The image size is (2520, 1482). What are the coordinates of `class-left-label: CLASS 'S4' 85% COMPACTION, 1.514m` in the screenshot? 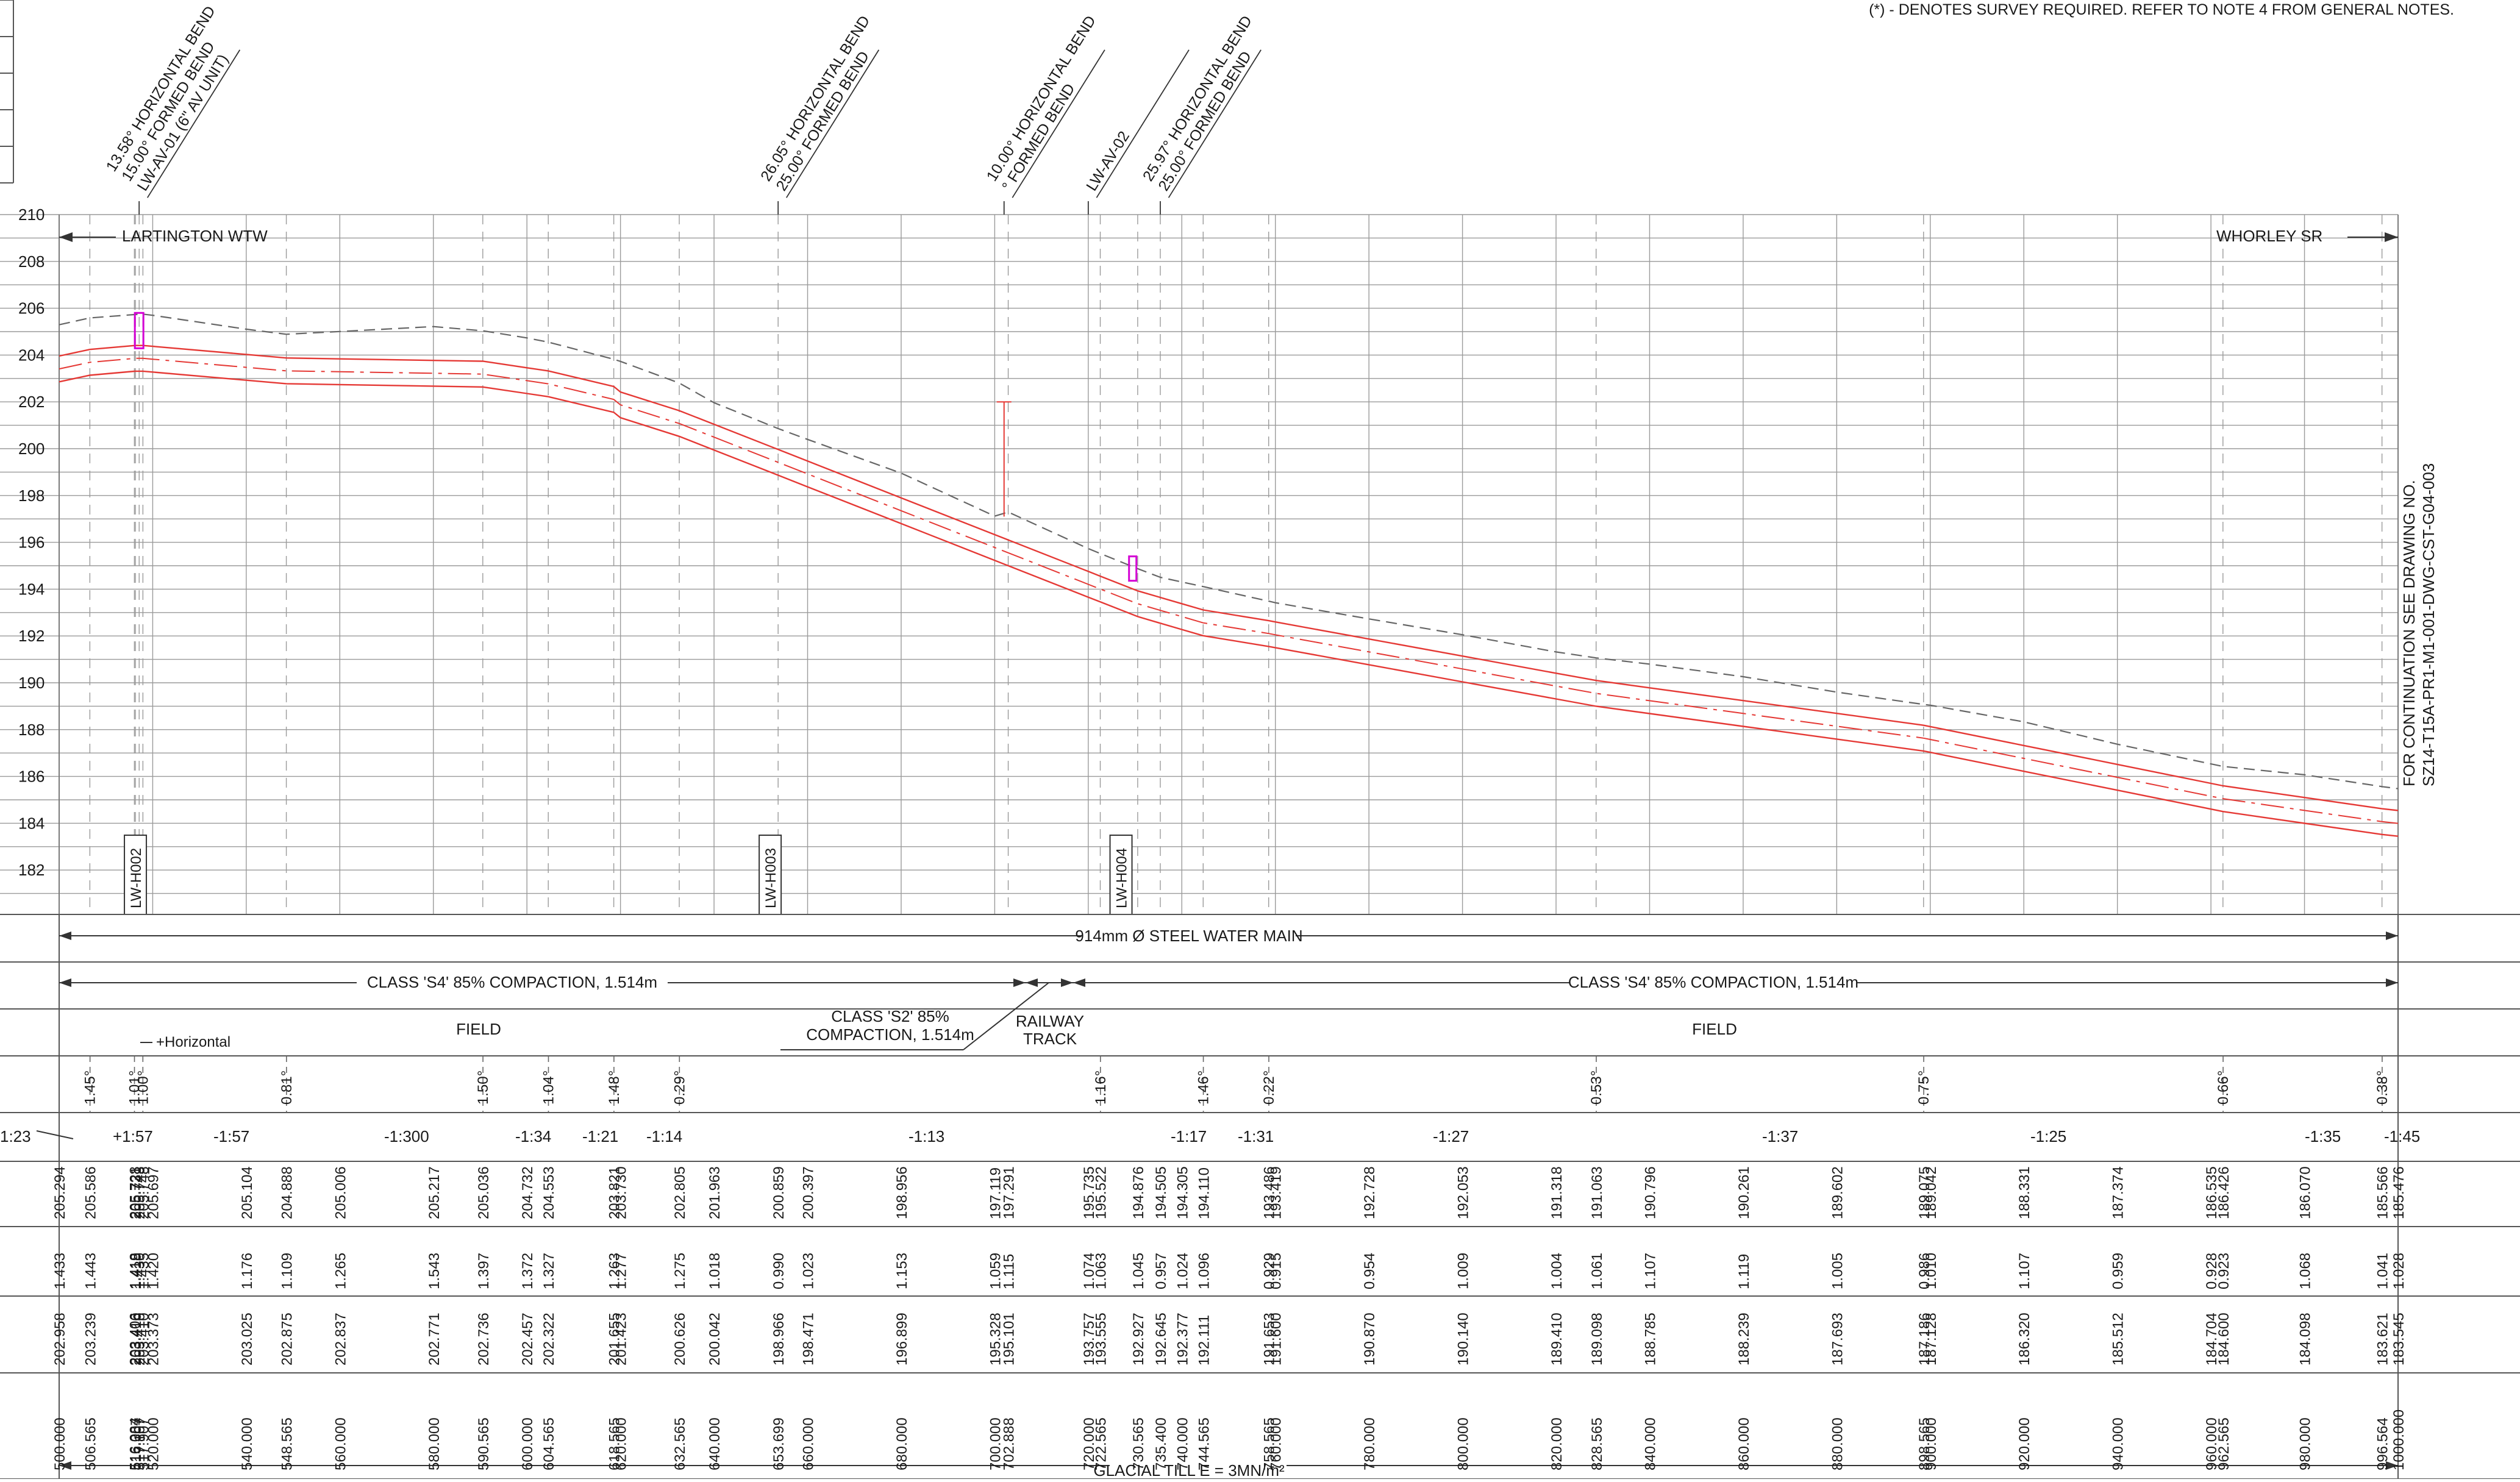 It's located at (512, 982).